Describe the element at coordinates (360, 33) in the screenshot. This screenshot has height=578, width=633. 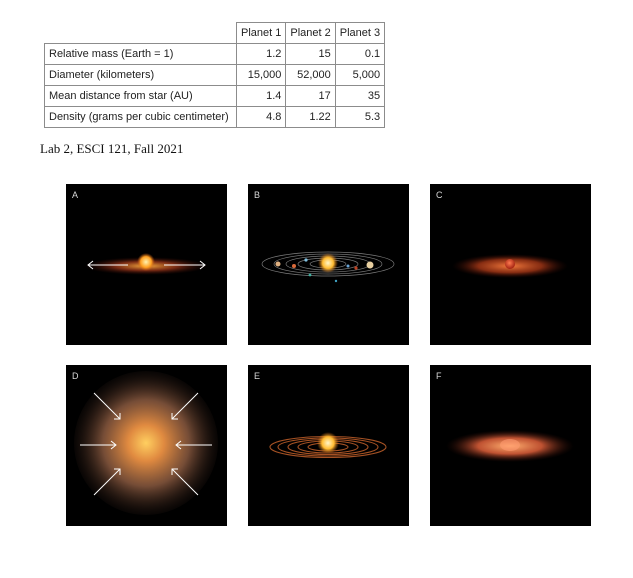
I see `header-planet-3: Planet 3` at that location.